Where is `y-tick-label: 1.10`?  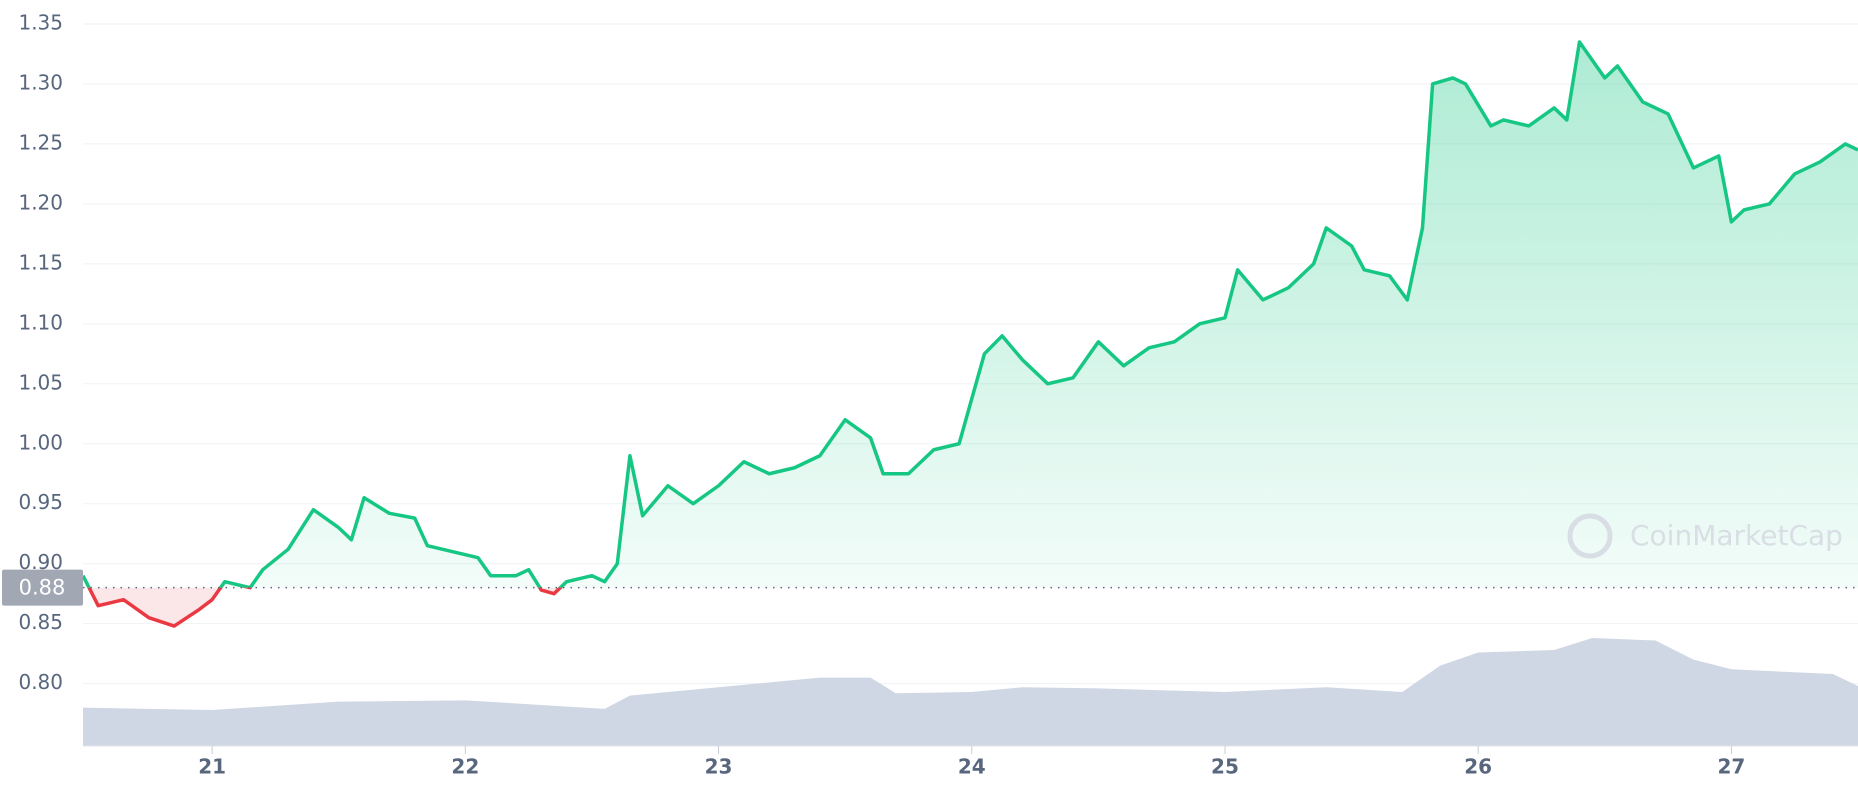 y-tick-label: 1.10 is located at coordinates (40, 322).